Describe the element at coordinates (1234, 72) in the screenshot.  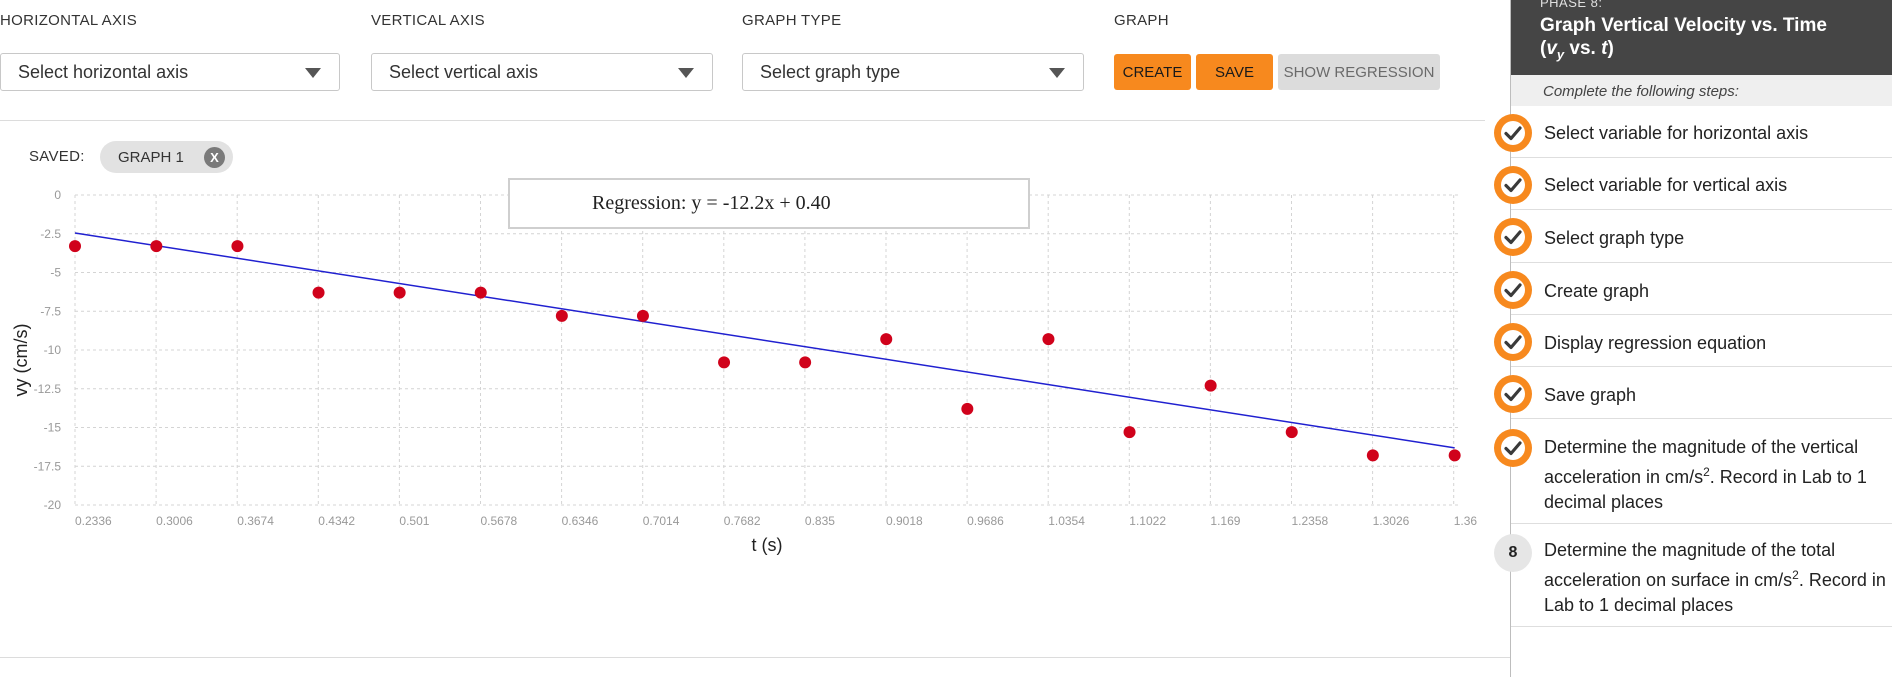
I see `save-button: SAVE` at that location.